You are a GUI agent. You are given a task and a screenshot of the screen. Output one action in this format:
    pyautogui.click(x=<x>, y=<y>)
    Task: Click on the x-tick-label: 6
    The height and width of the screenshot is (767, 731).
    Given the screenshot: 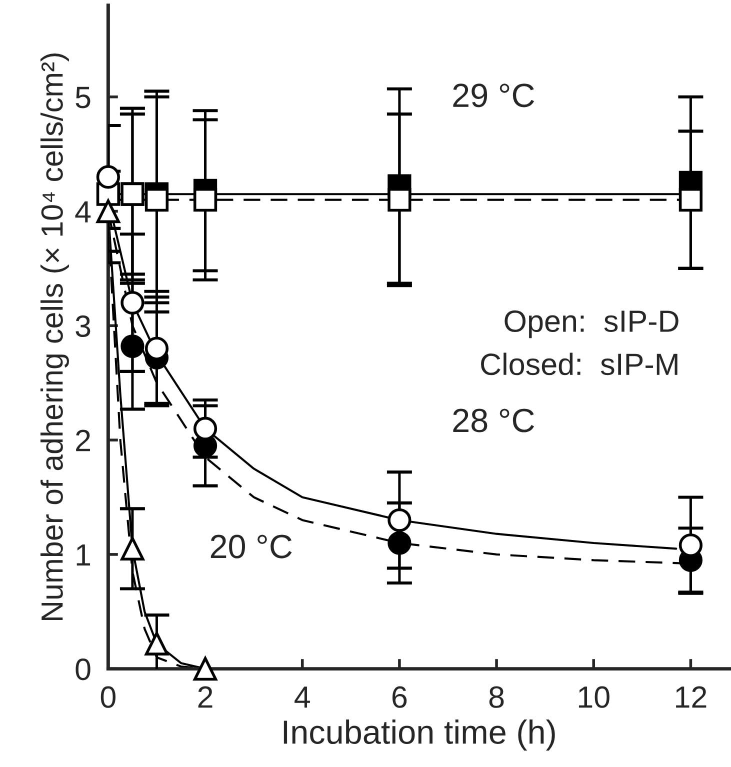 What is the action you would take?
    pyautogui.click(x=399, y=697)
    